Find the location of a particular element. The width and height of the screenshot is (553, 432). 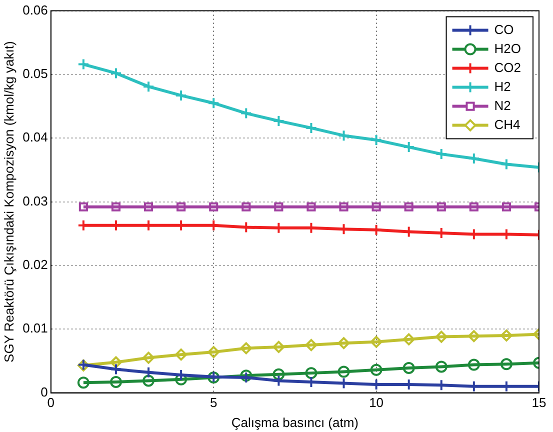

legend-label: H2 is located at coordinates (502, 86).